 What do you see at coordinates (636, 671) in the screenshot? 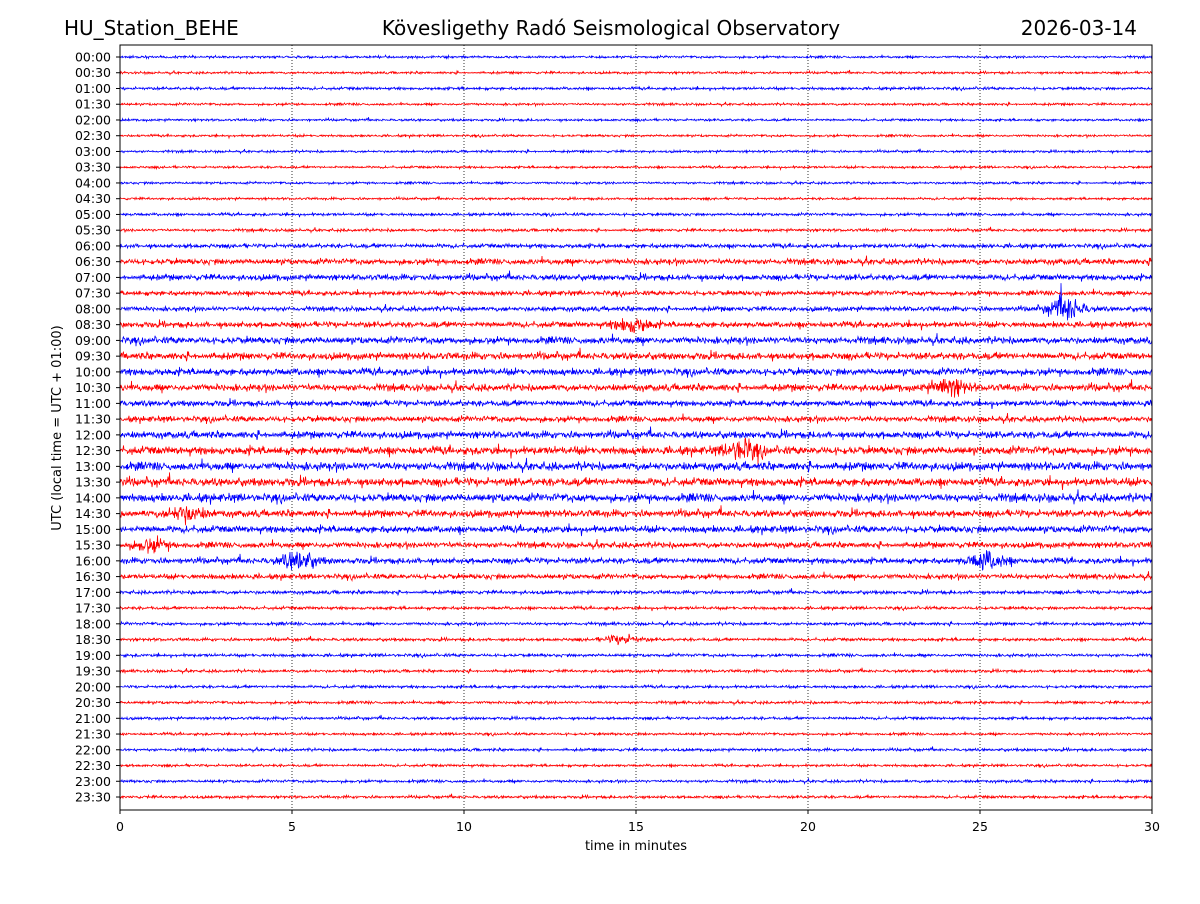
I see `trace-1930` at bounding box center [636, 671].